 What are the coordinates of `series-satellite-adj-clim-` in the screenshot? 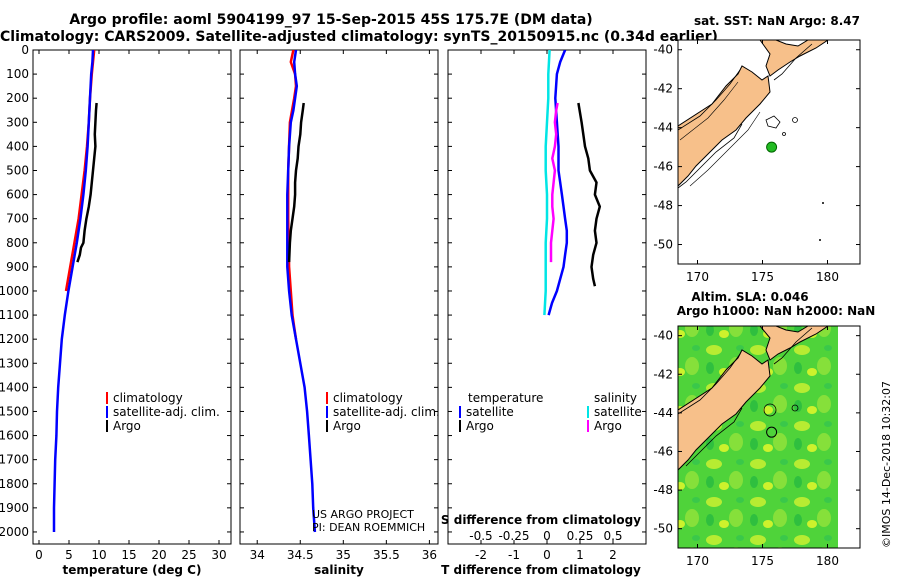 It's located at (301, 291).